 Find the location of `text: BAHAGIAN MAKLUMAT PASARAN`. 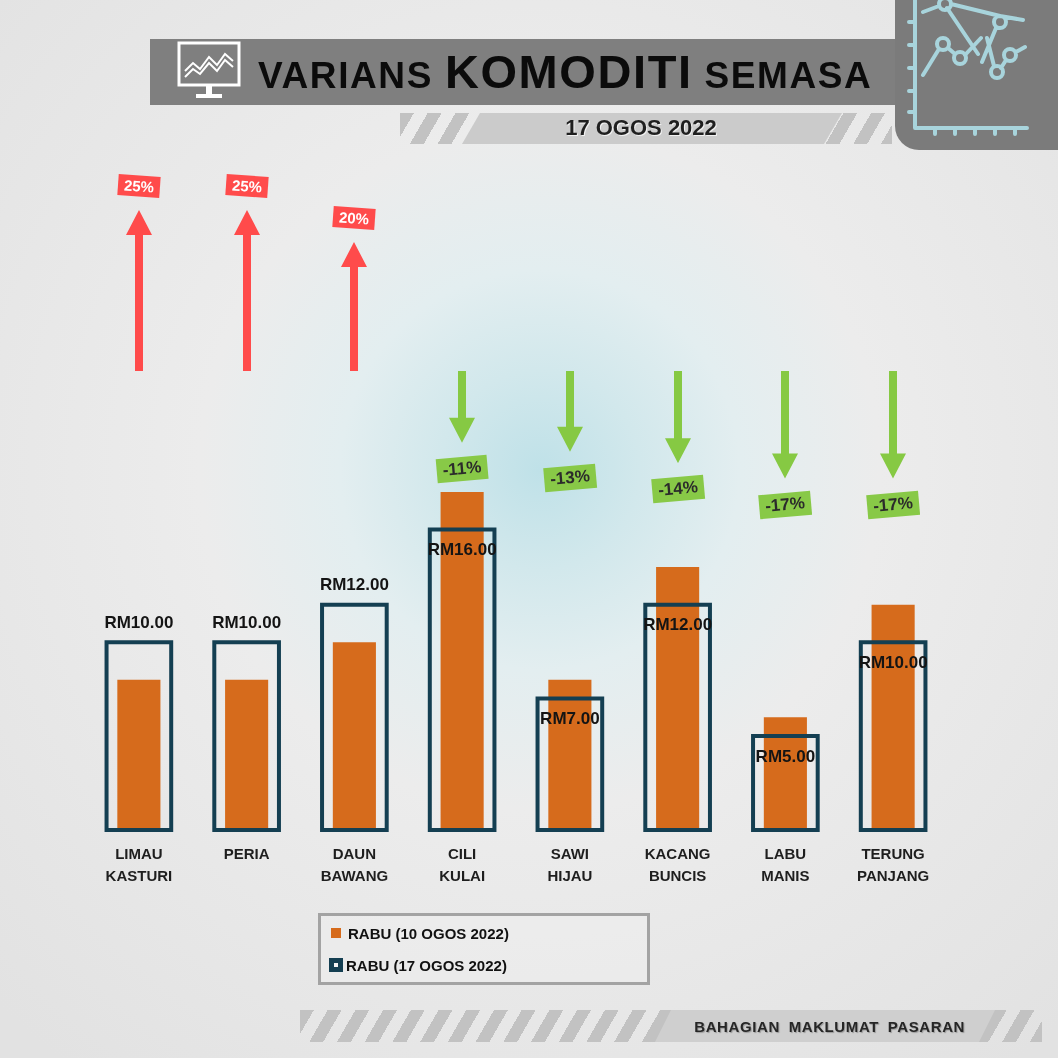

text: BAHAGIAN MAKLUMAT PASARAN is located at coordinates (829, 1026).